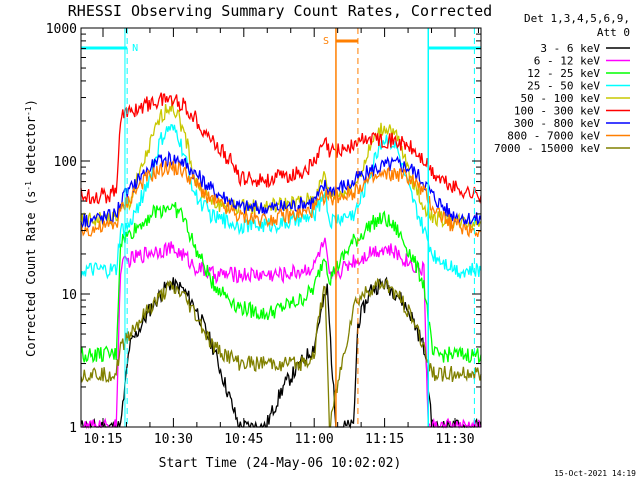 This screenshot has height=480, width=640. Describe the element at coordinates (243, 439) in the screenshot. I see `x-tick-label: 10:45` at that location.